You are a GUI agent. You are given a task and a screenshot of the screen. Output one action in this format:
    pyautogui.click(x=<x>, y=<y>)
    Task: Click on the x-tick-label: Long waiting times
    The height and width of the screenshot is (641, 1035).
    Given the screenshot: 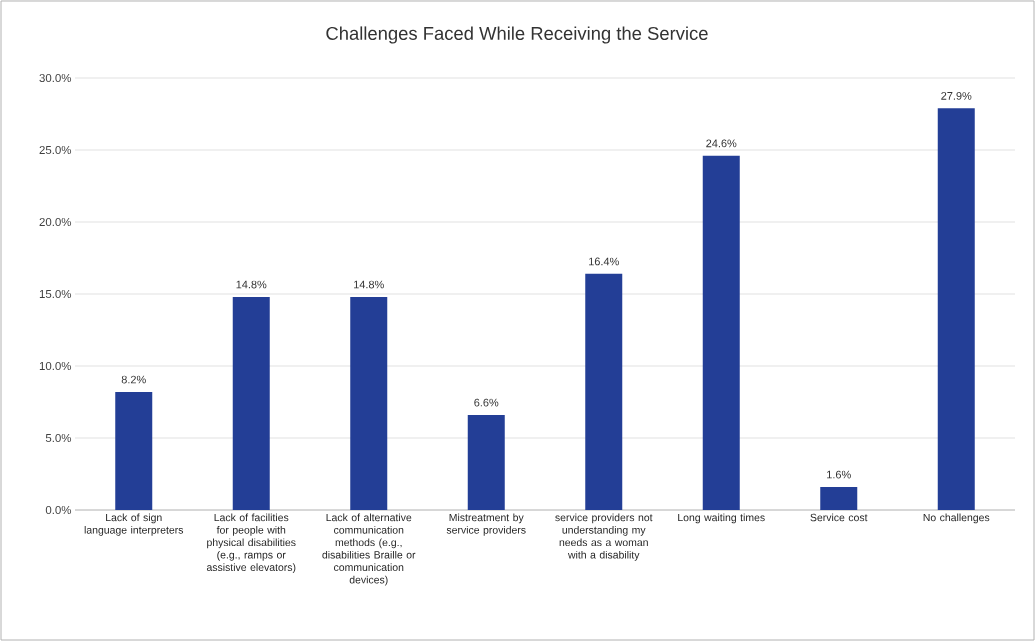 What is the action you would take?
    pyautogui.click(x=721, y=518)
    